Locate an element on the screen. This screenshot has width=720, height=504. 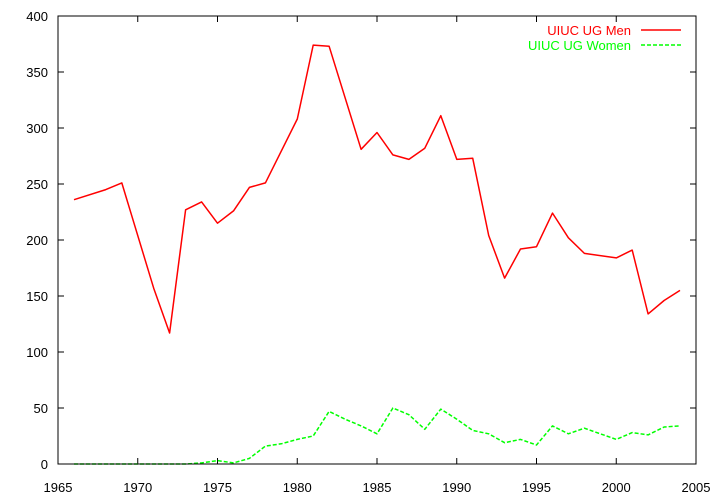
y-tick-label: 250 is located at coordinates (37, 184).